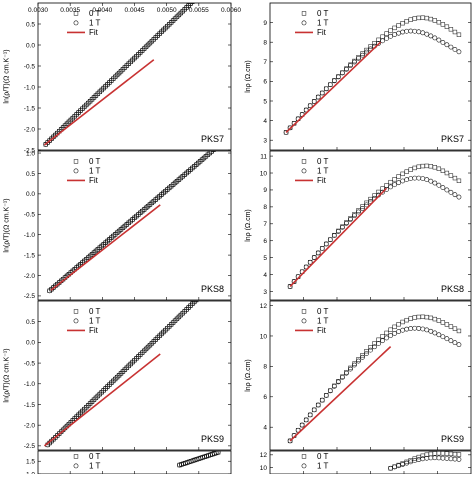 This screenshot has height=479, width=474. Describe the element at coordinates (212, 439) in the screenshot. I see `panel-tag: PKS9` at that location.